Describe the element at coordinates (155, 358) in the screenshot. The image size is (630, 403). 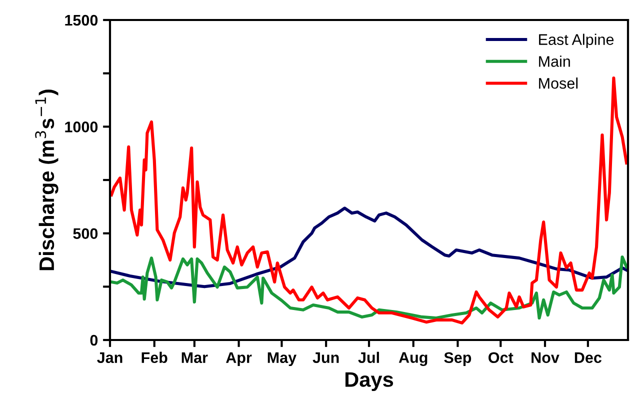
I see `x-tick-label: Feb` at that location.